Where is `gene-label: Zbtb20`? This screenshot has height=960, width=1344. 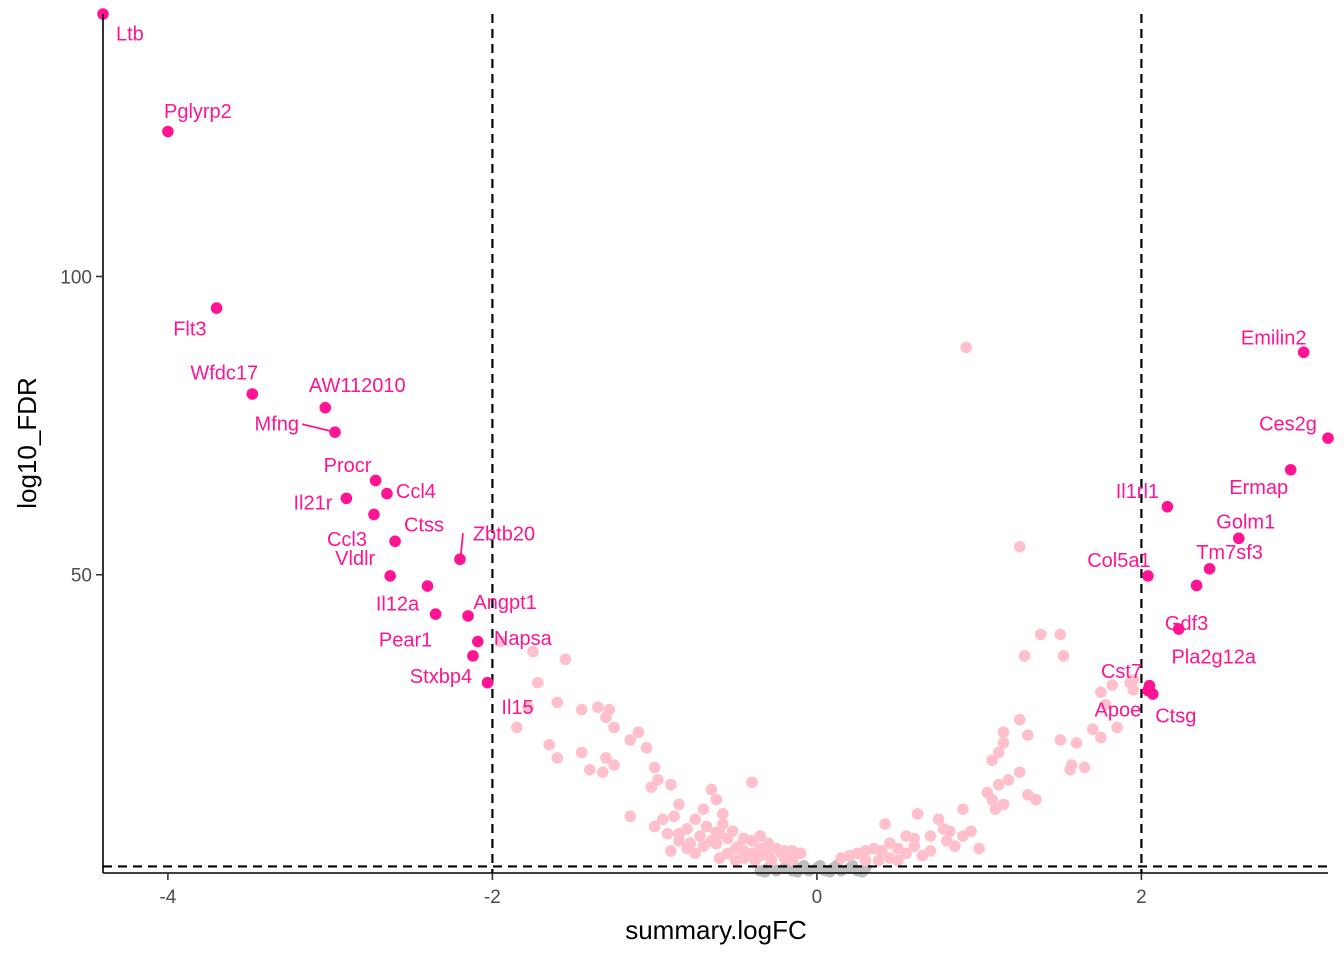 gene-label: Zbtb20 is located at coordinates (504, 535).